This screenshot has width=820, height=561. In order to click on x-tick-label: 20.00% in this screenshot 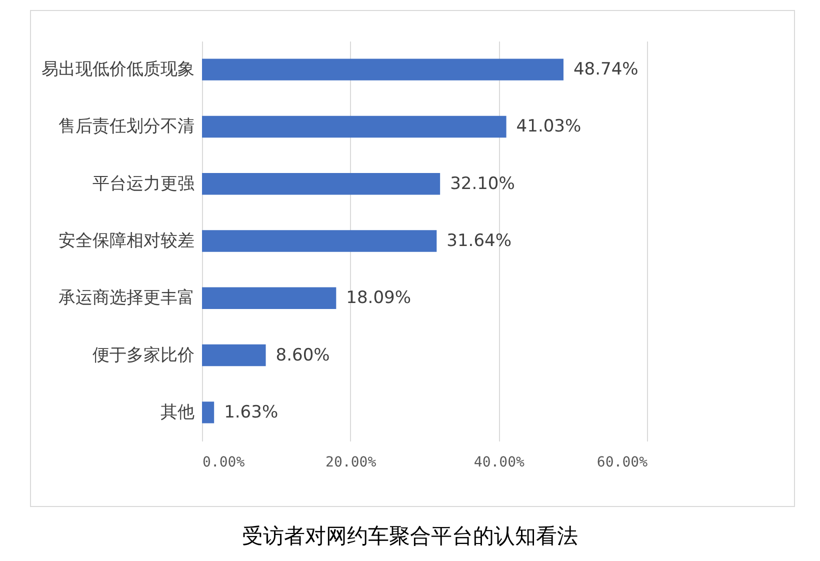, I will do `click(351, 462)`.